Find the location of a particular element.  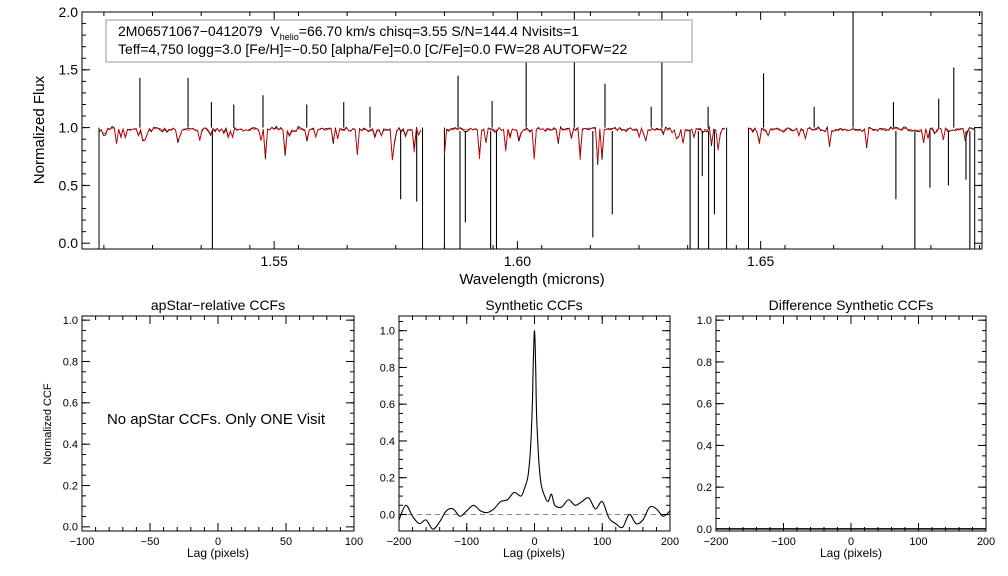

difference-ccf-ticks: −200 −100 0 100 200 0.0 0.2 0.4 0.6 0.8 1.0 is located at coordinates (846, 431).